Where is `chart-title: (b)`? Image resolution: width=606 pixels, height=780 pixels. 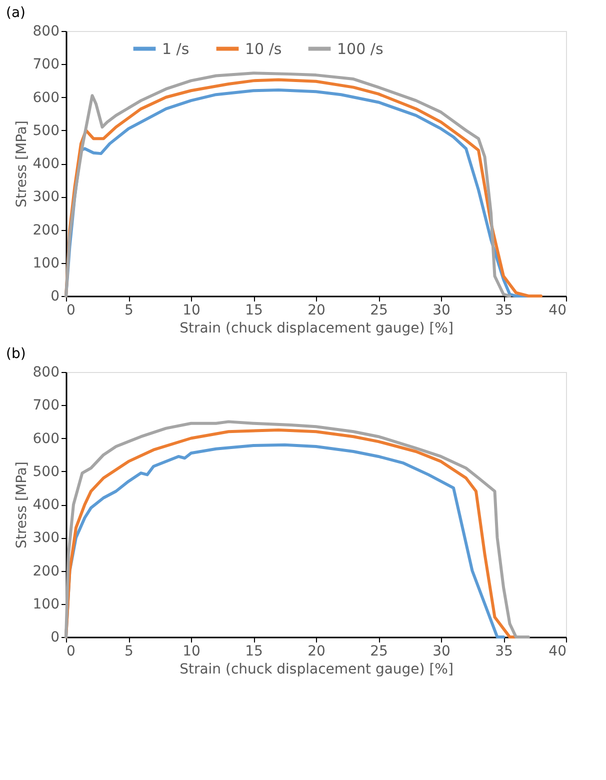
chart-title: (b) is located at coordinates (16, 354).